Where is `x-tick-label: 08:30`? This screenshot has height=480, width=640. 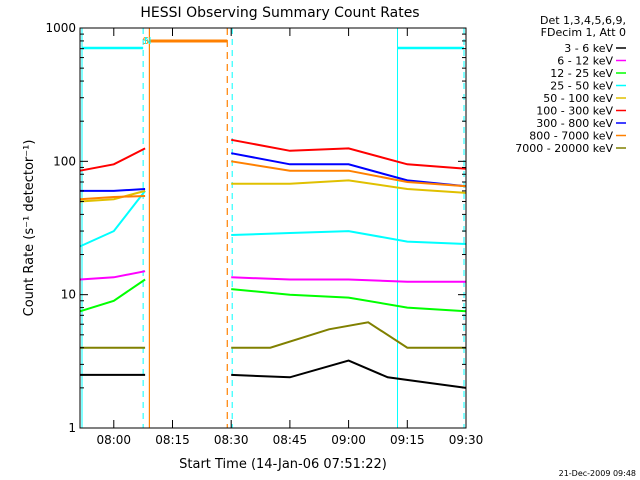 x-tick-label: 08:30 is located at coordinates (231, 440).